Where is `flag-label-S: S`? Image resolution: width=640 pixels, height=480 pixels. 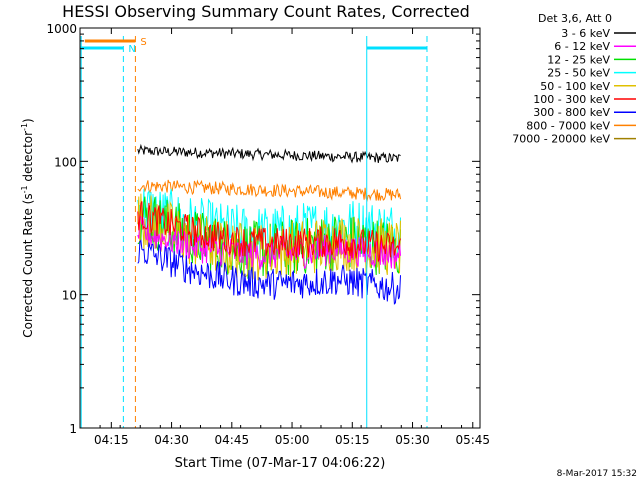 flag-label-S: S is located at coordinates (143, 42).